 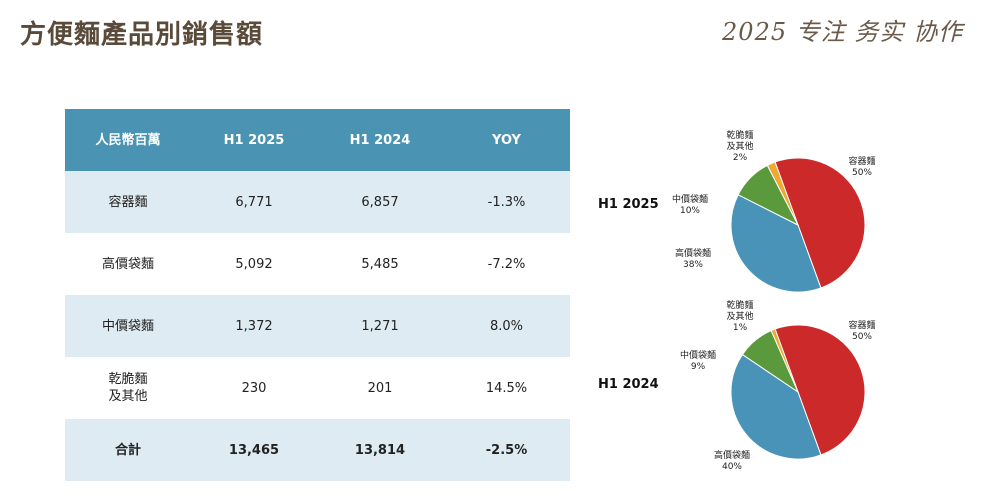 I want to click on row-h1-2024: 1,271, so click(x=380, y=326).